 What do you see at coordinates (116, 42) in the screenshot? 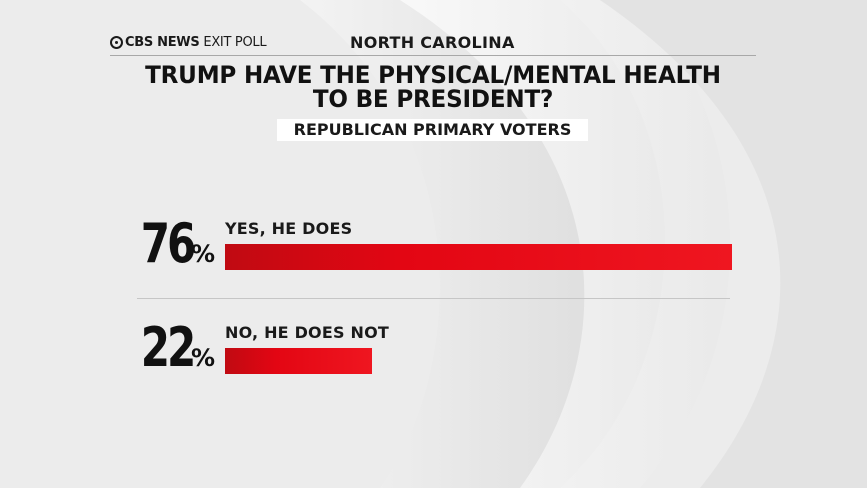
I see `cbs-eye-icon` at bounding box center [116, 42].